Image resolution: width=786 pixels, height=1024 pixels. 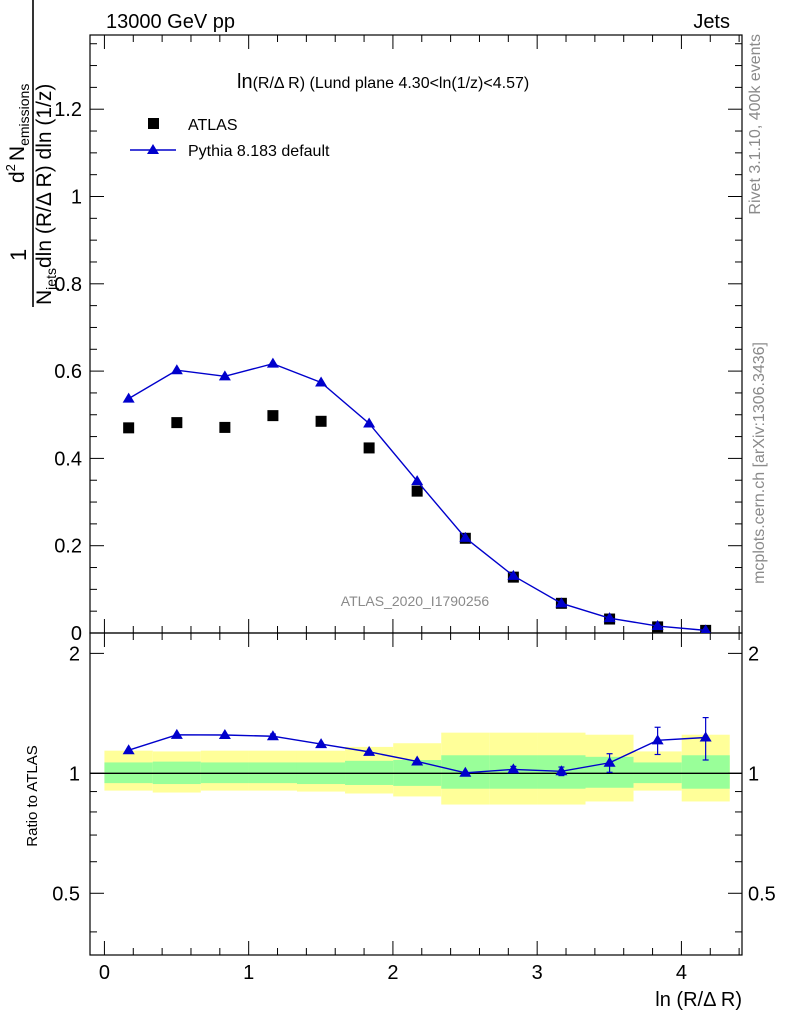 I want to click on ylabel-den-N: N, so click(x=44, y=297).